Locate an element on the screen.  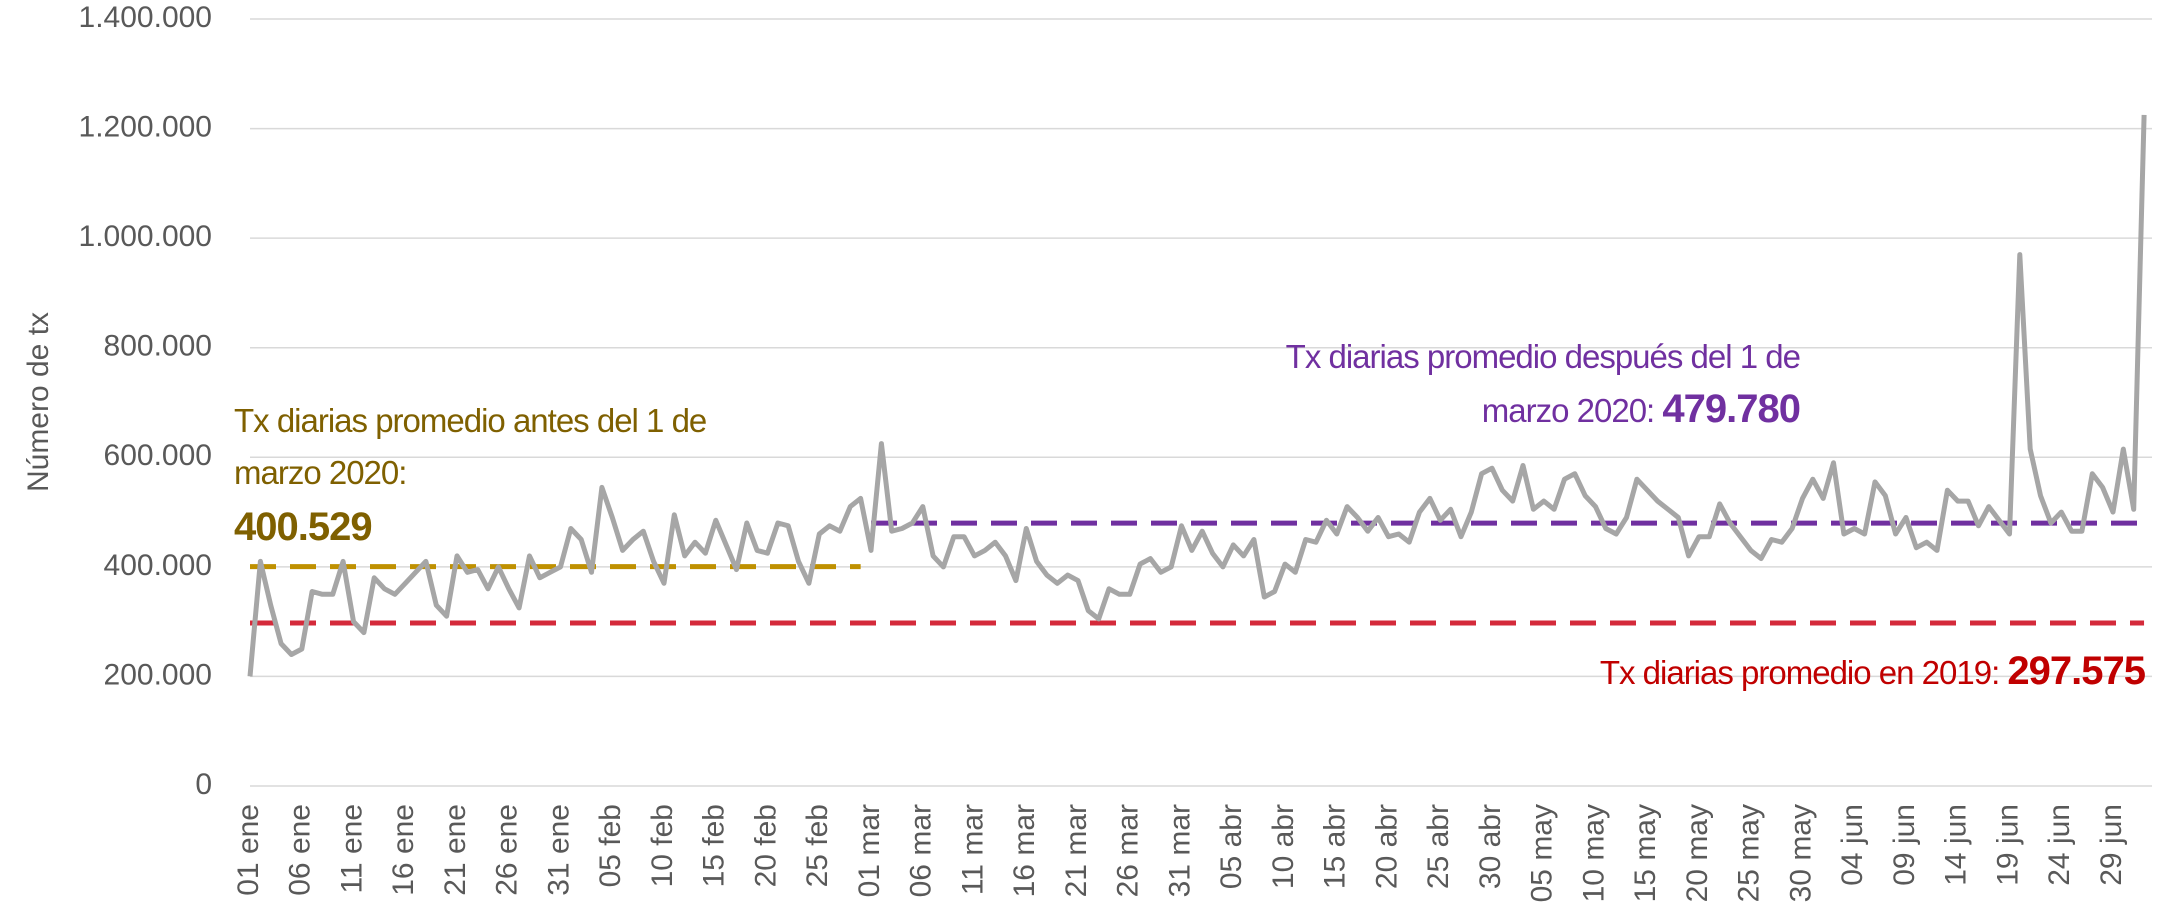
x-tick-label: 31 mar is located at coordinates (1179, 850).